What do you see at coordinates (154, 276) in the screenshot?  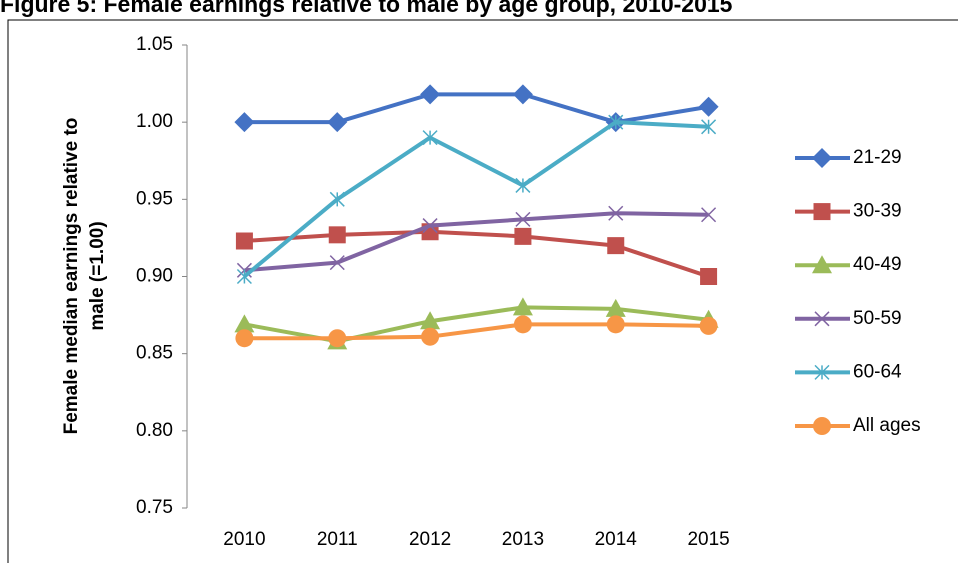 I see `y-tick-label: 0.90` at bounding box center [154, 276].